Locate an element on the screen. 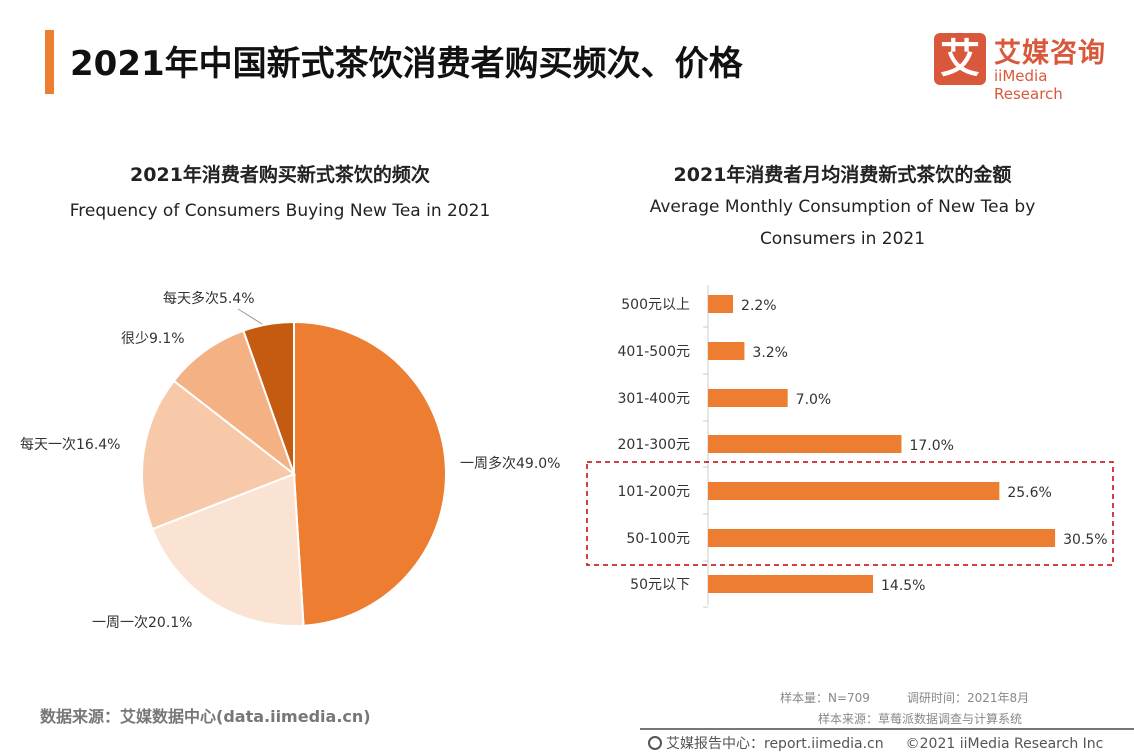 This screenshot has height=756, width=1134. bar-value-label: 30.5% is located at coordinates (1085, 540).